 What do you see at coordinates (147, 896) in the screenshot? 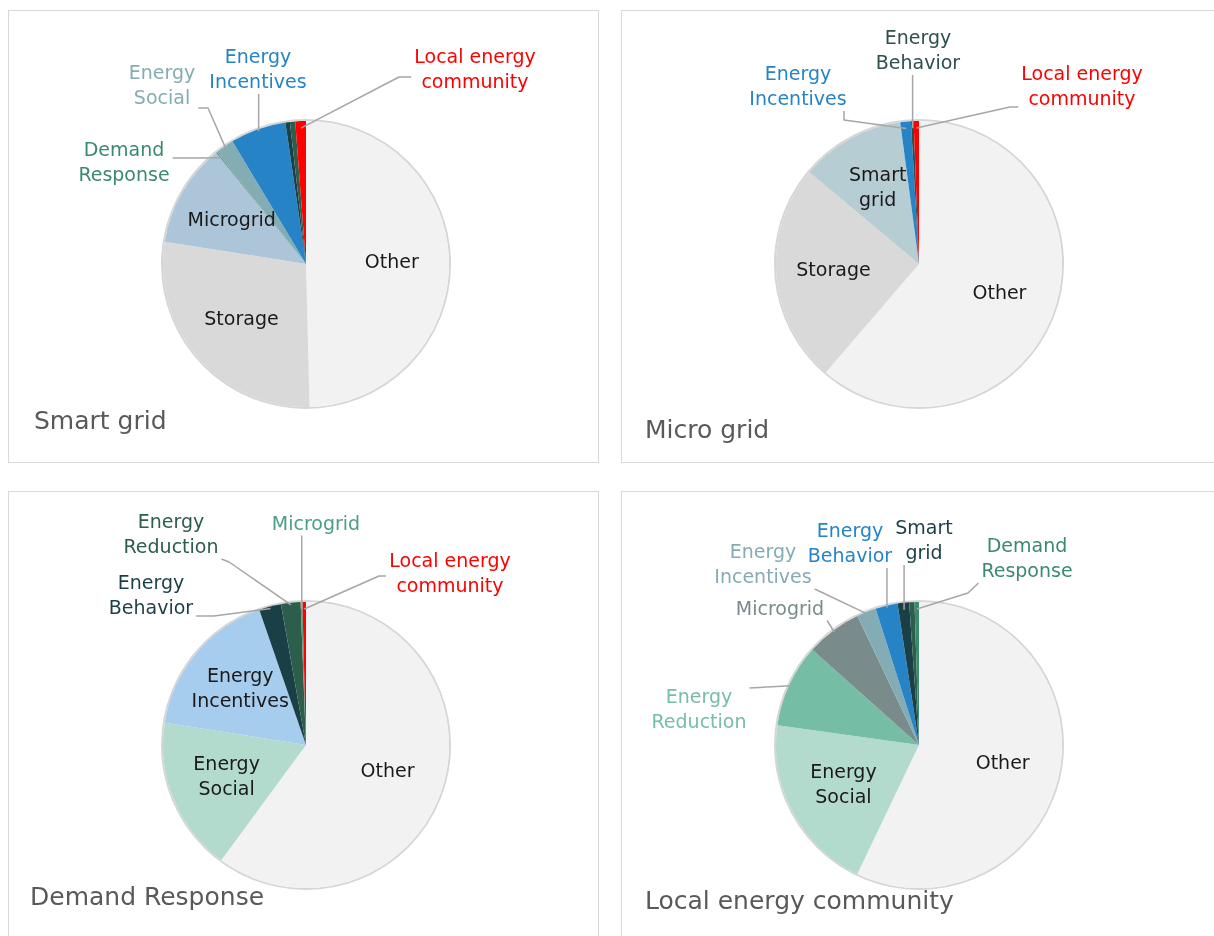
I see `text: Demand Response` at bounding box center [147, 896].